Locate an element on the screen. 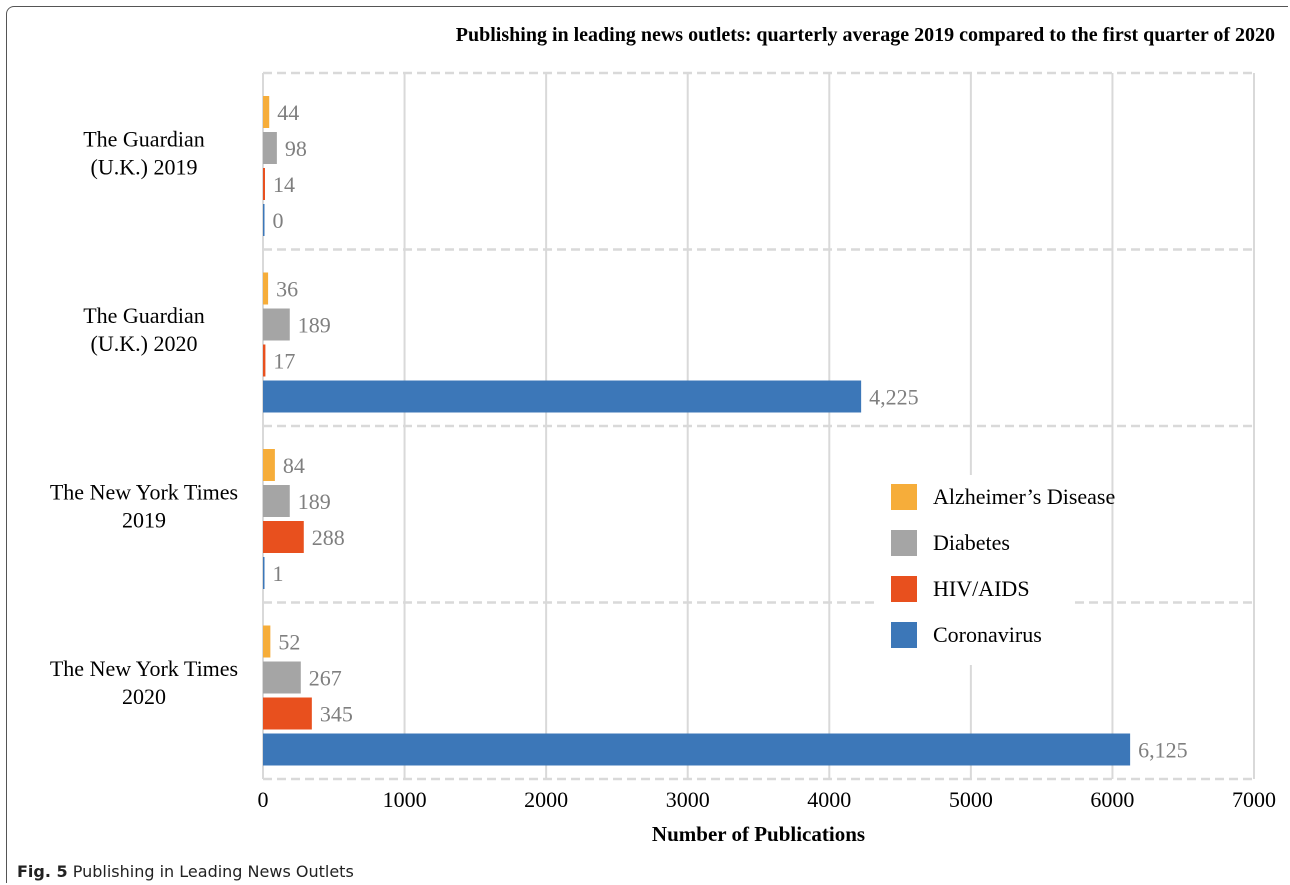 The image size is (1290, 885). x-tick-label: 7000 is located at coordinates (1254, 799).